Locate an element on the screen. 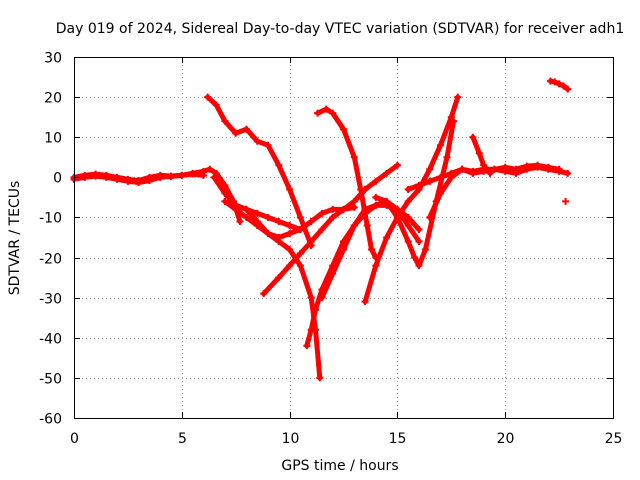 This screenshot has height=480, width=640. x-axis-label: GPS time / hours is located at coordinates (339, 466).